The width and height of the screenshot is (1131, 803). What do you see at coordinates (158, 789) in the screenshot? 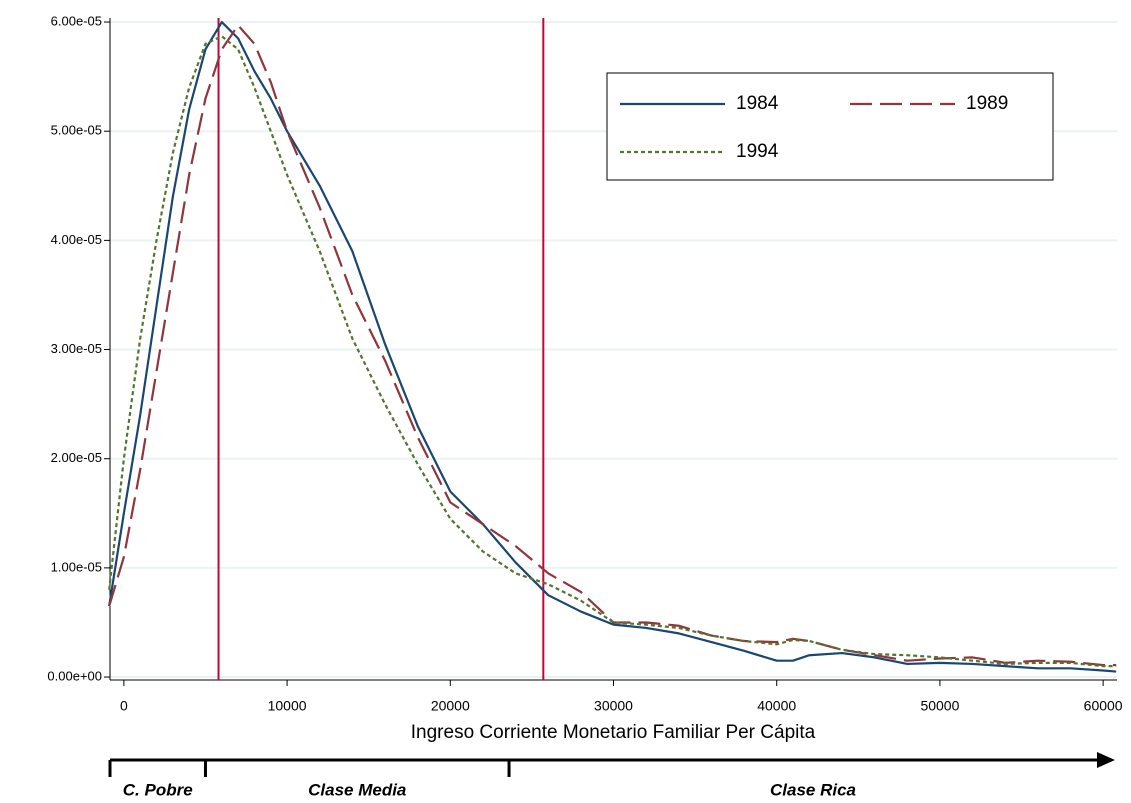
I see `class-label: C. Pobre` at bounding box center [158, 789].